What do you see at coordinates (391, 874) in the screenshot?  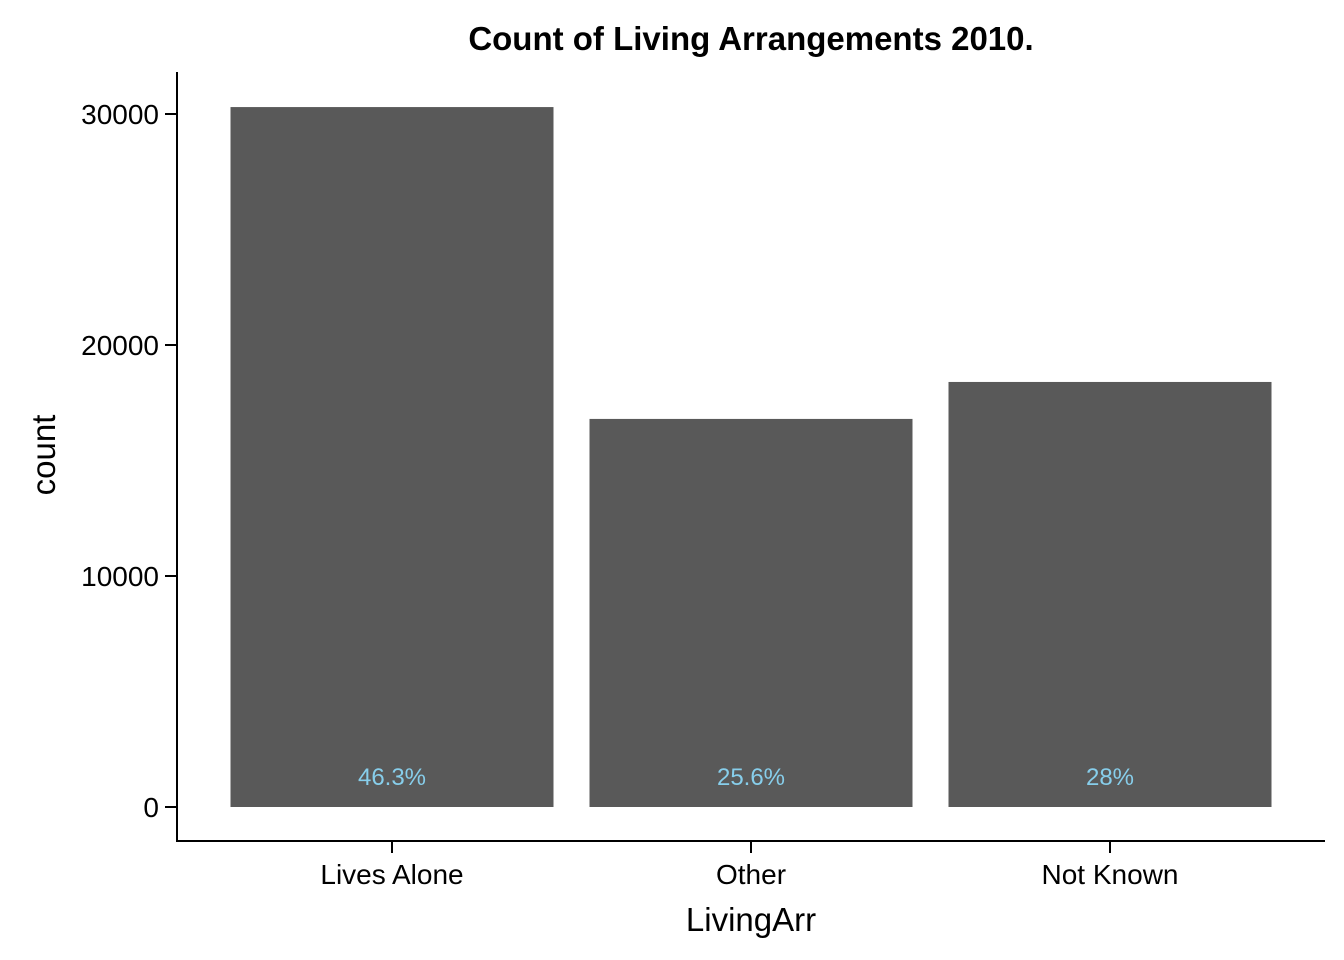 I see `x-tick-label: Lives Alone` at bounding box center [391, 874].